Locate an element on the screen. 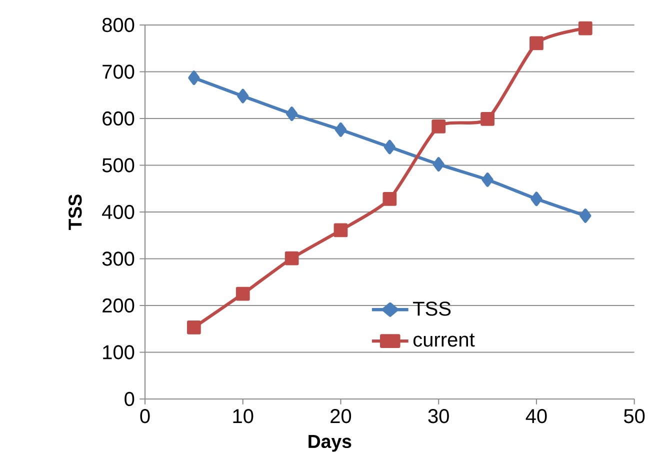  y-axis-title: TSS is located at coordinates (75, 212).